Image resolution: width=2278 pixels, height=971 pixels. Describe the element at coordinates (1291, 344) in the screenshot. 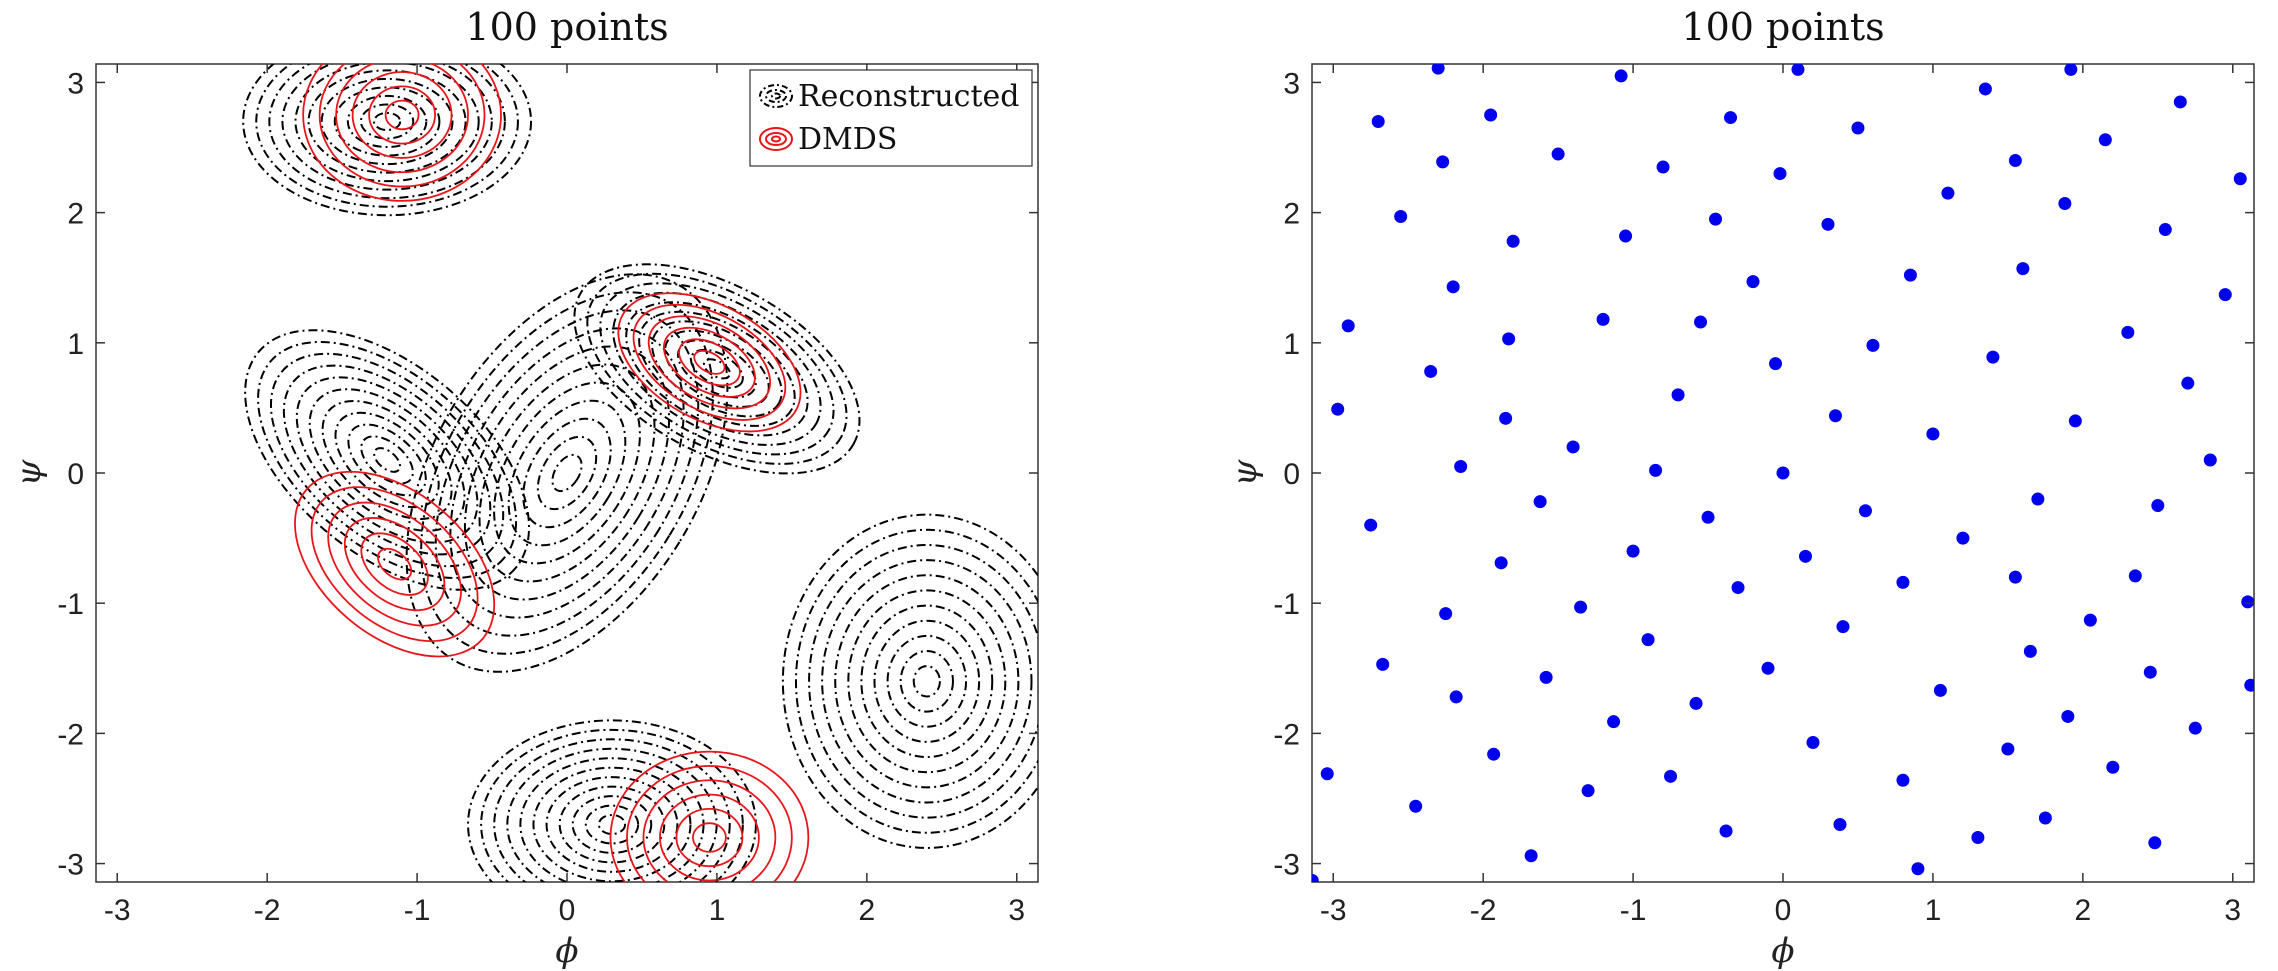

I see `scatter-y-tick-label: 1` at that location.